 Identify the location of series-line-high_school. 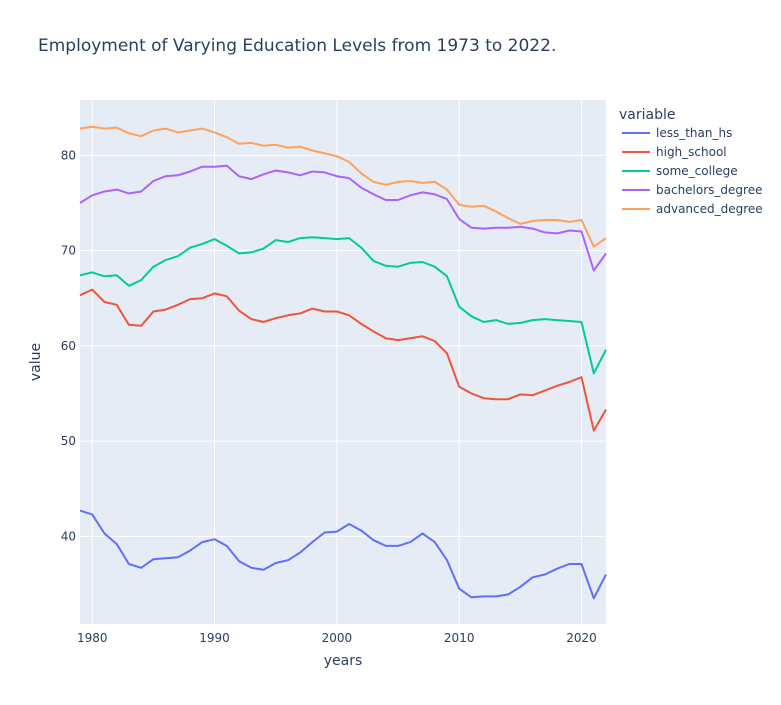
(343, 360).